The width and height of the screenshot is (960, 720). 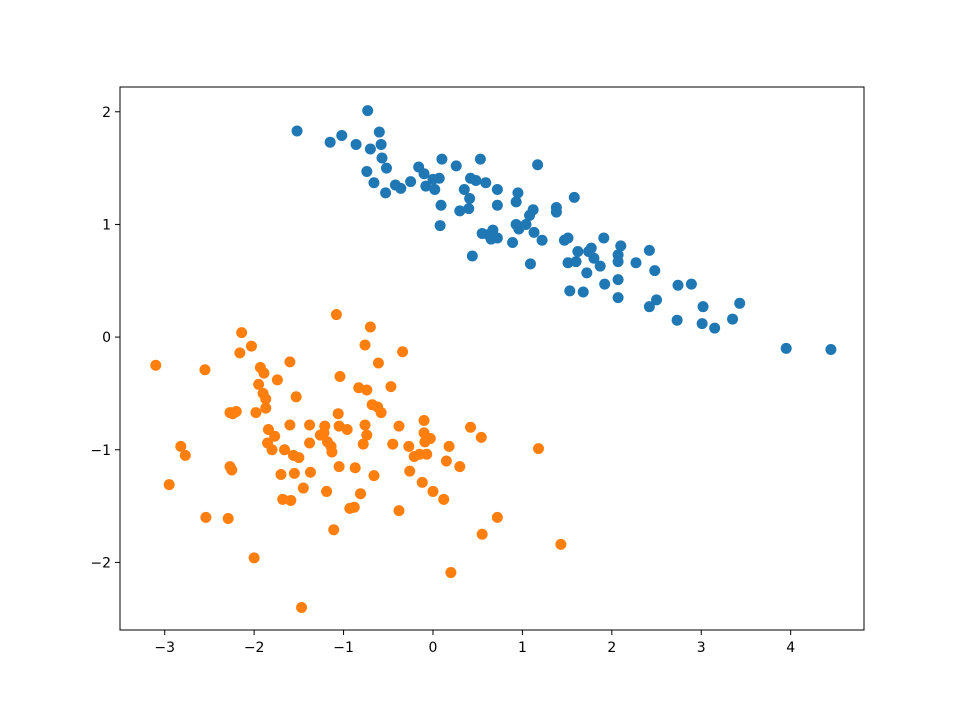 What do you see at coordinates (522, 648) in the screenshot?
I see `x-tick-label: 1` at bounding box center [522, 648].